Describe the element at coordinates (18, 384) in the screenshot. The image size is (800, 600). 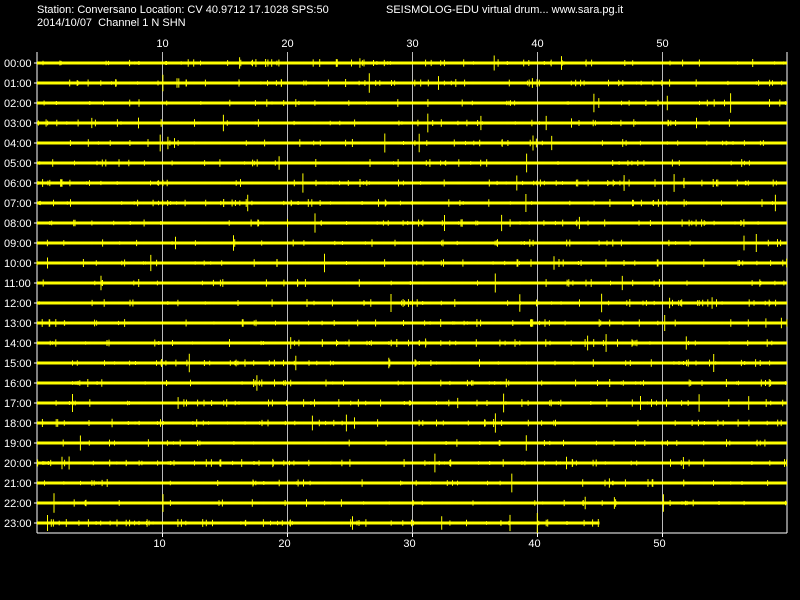
I see `hour-label: 16:00` at that location.